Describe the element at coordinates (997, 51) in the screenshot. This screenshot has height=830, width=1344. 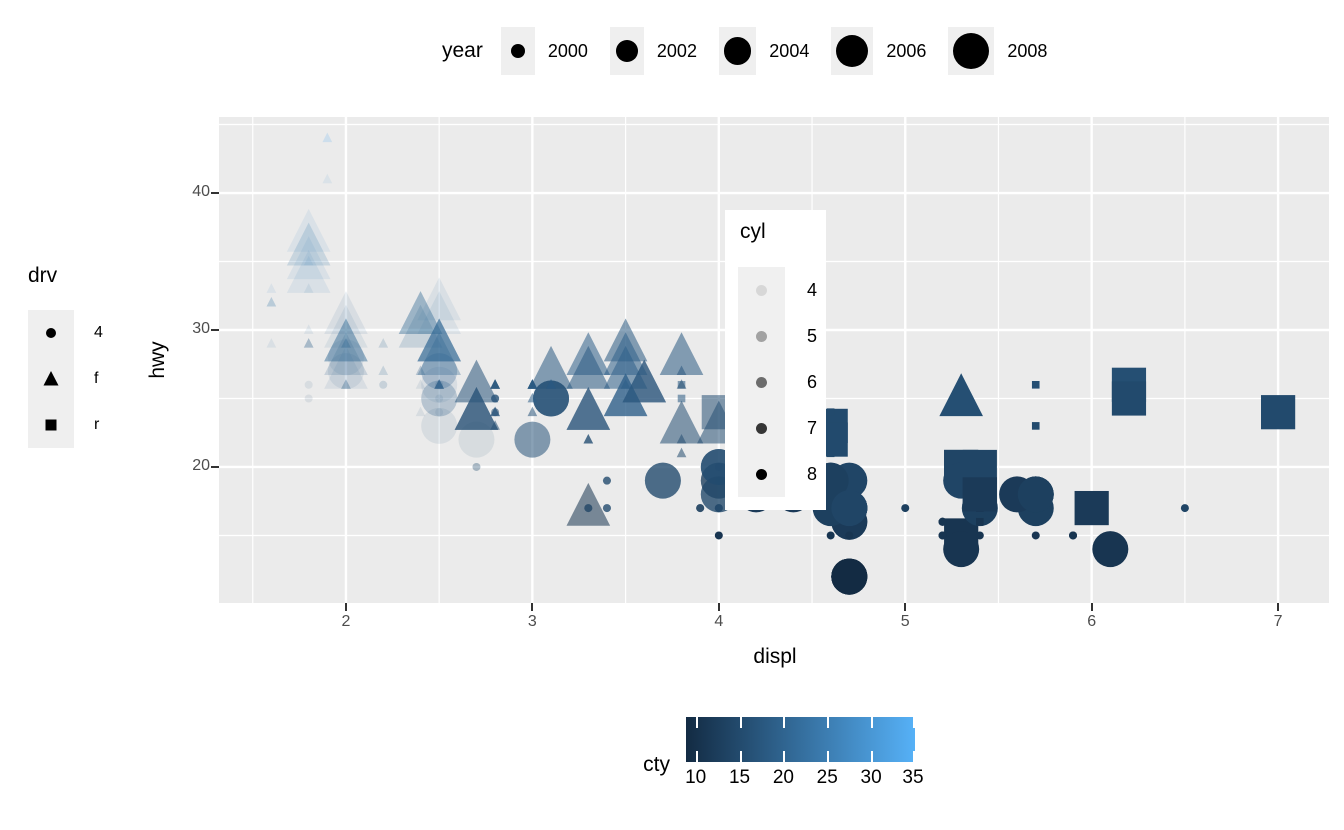
I see `year-legend-item: 2008` at that location.